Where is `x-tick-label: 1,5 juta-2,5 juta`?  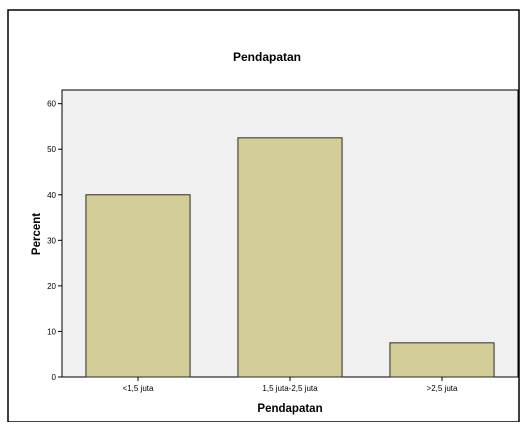 x-tick-label: 1,5 juta-2,5 juta is located at coordinates (290, 388).